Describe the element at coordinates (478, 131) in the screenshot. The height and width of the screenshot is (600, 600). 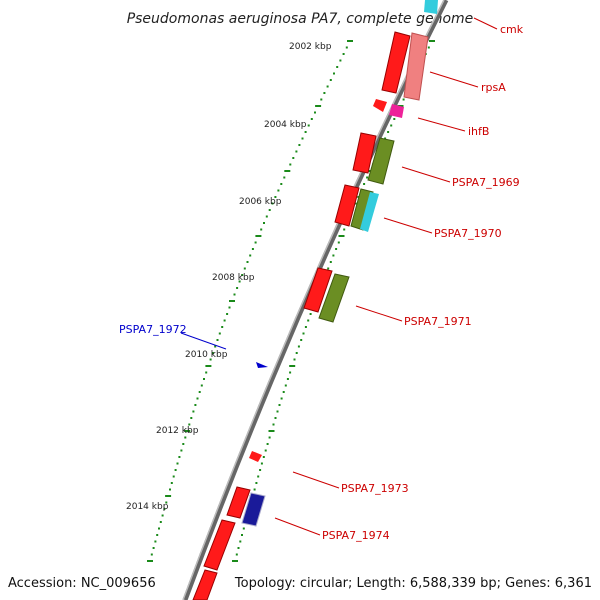
I see `gene-label-ihfB: ihfB` at that location.